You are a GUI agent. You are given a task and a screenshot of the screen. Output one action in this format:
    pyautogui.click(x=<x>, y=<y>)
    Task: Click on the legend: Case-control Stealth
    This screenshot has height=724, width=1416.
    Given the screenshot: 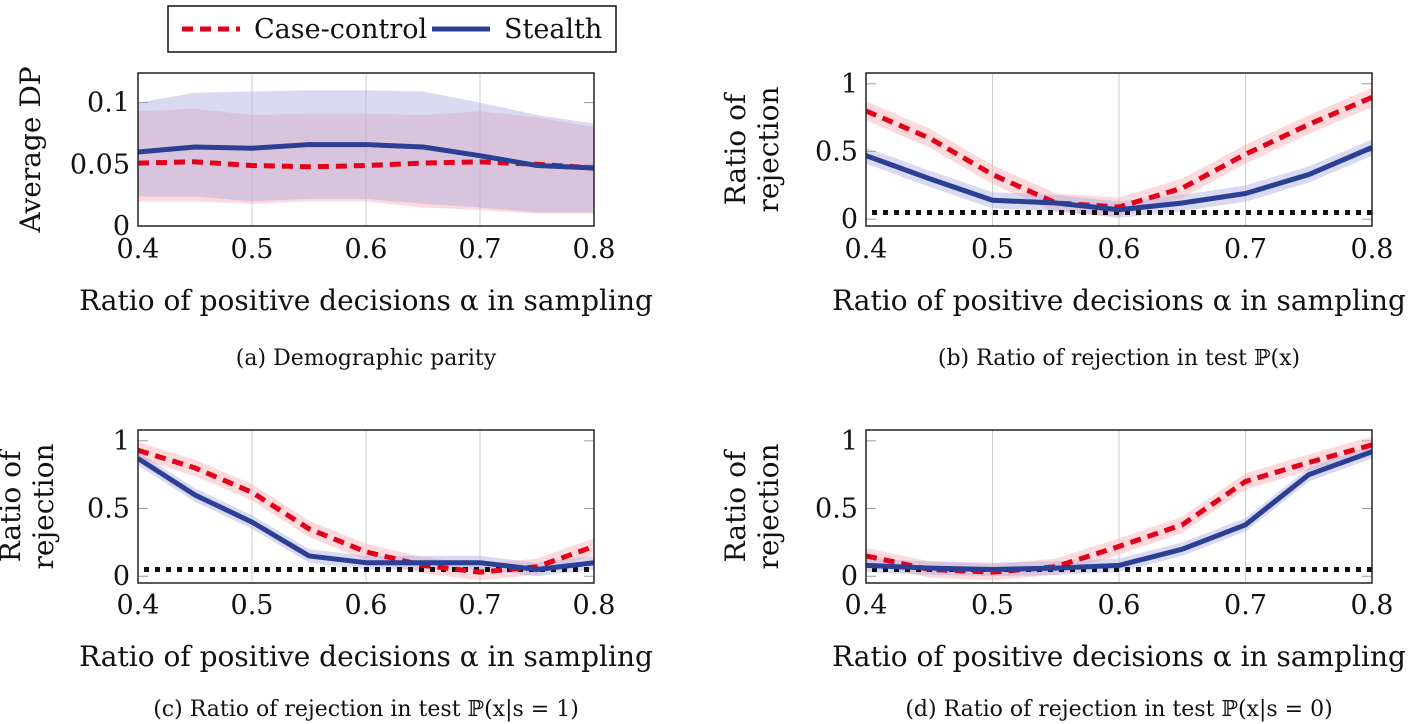 What is the action you would take?
    pyautogui.click(x=392, y=29)
    